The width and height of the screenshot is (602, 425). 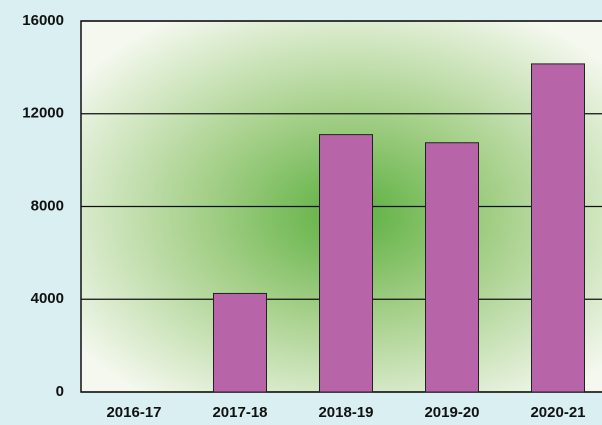 I want to click on y-tick-label: 0, so click(x=60, y=391).